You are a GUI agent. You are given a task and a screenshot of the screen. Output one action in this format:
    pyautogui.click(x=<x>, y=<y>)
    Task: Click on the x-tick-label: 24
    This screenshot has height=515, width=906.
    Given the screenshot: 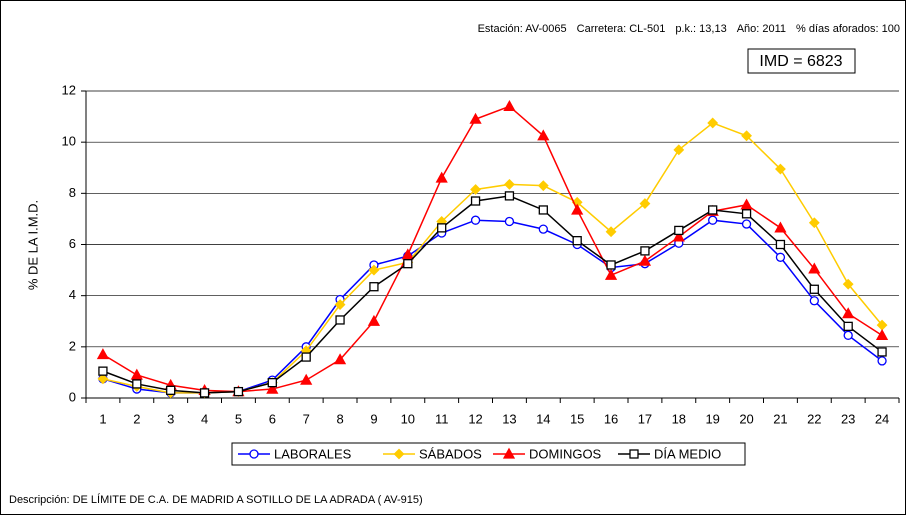 What is the action you would take?
    pyautogui.click(x=882, y=418)
    